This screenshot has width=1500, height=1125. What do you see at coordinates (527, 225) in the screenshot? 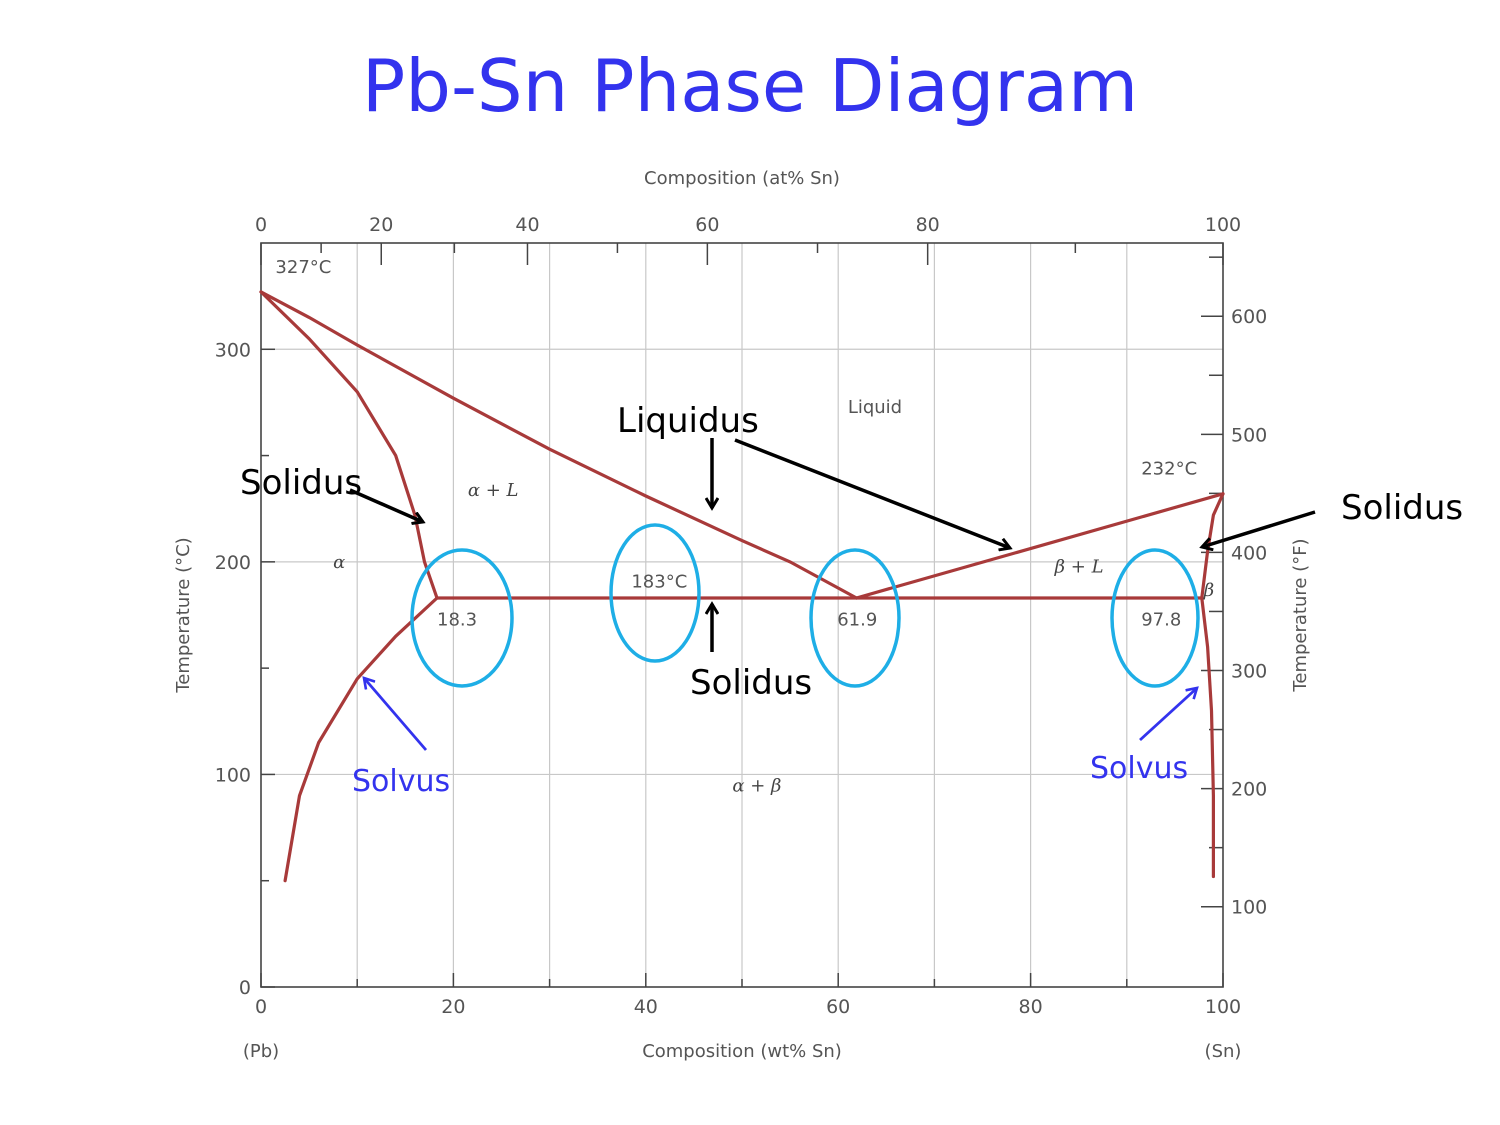
I see `tick-label-top: 40` at bounding box center [527, 225].